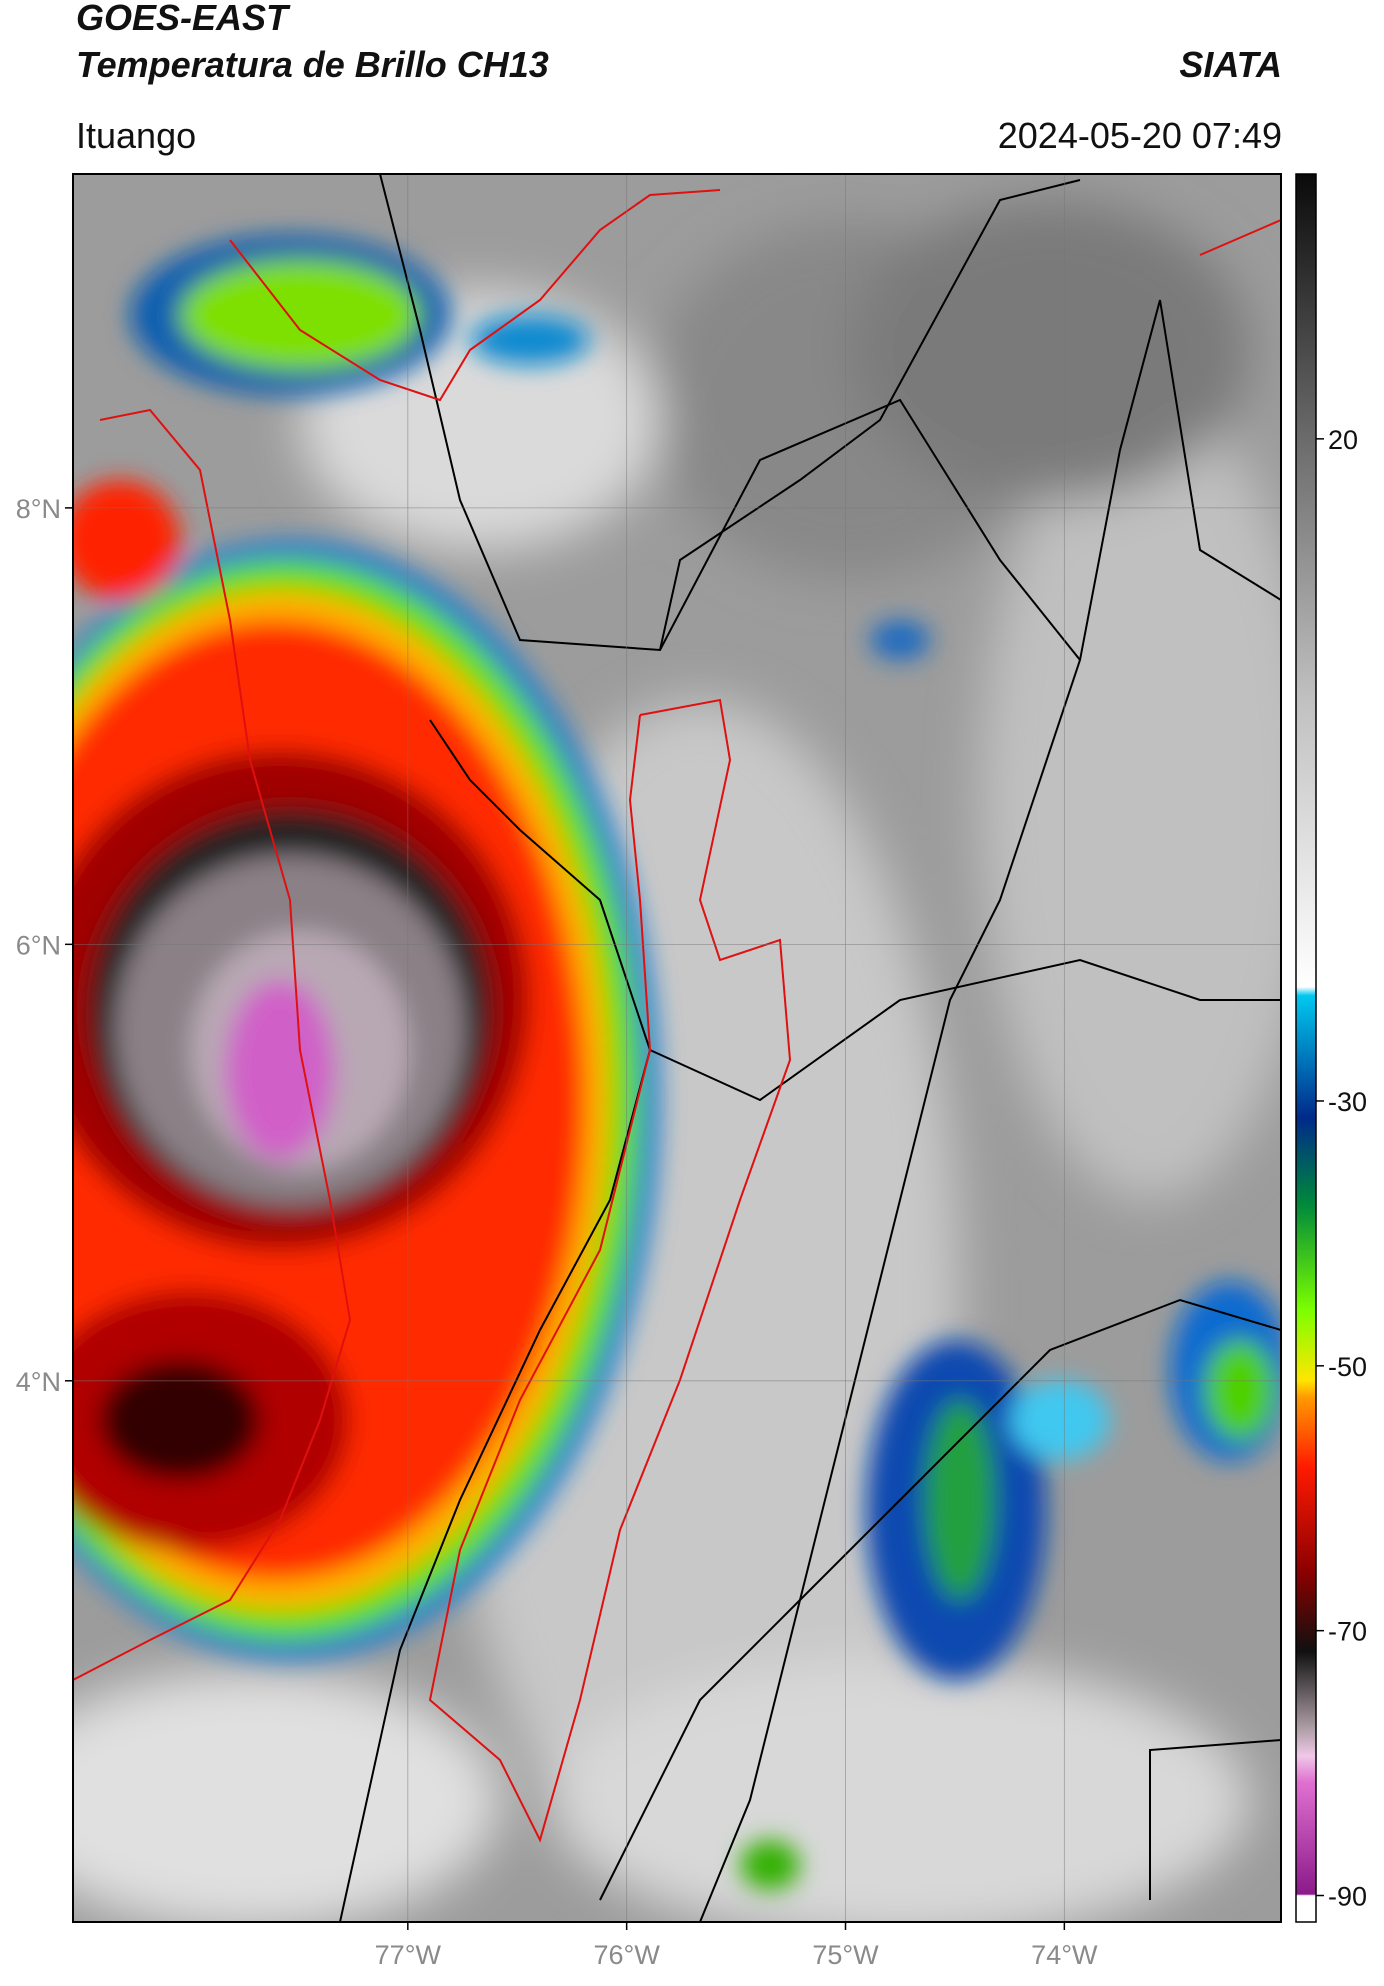  What do you see at coordinates (1347, 1632) in the screenshot?
I see `colorbar-tick-label: -70` at bounding box center [1347, 1632].